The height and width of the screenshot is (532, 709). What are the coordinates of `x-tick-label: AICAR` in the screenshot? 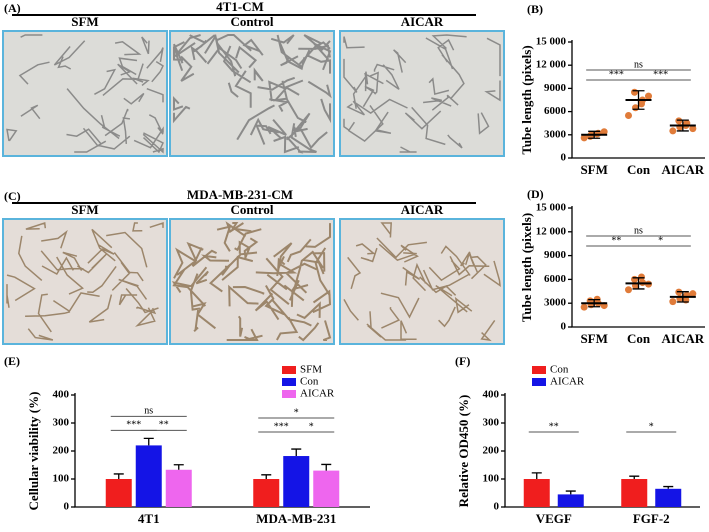 It's located at (683, 169).